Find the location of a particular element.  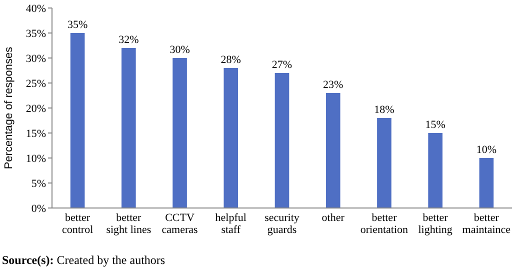

x-tick-label: better lighting is located at coordinates (435, 224).